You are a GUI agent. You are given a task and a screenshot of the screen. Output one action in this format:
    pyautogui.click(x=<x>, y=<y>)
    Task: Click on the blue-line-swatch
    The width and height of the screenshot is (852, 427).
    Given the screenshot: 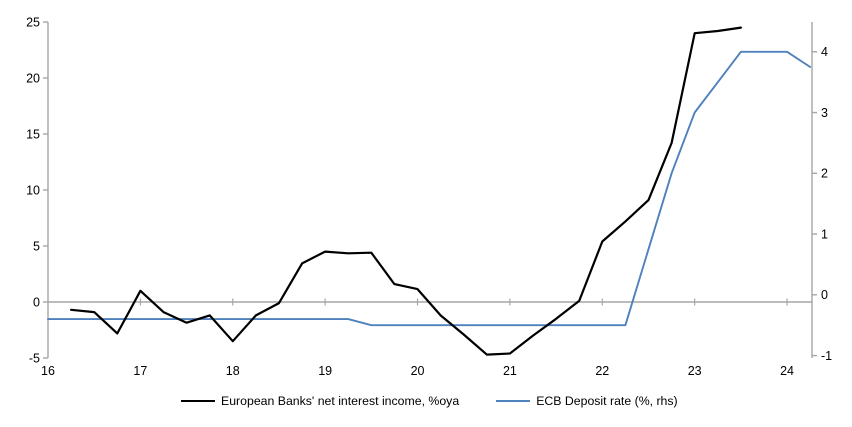 What is the action you would take?
    pyautogui.click(x=513, y=401)
    